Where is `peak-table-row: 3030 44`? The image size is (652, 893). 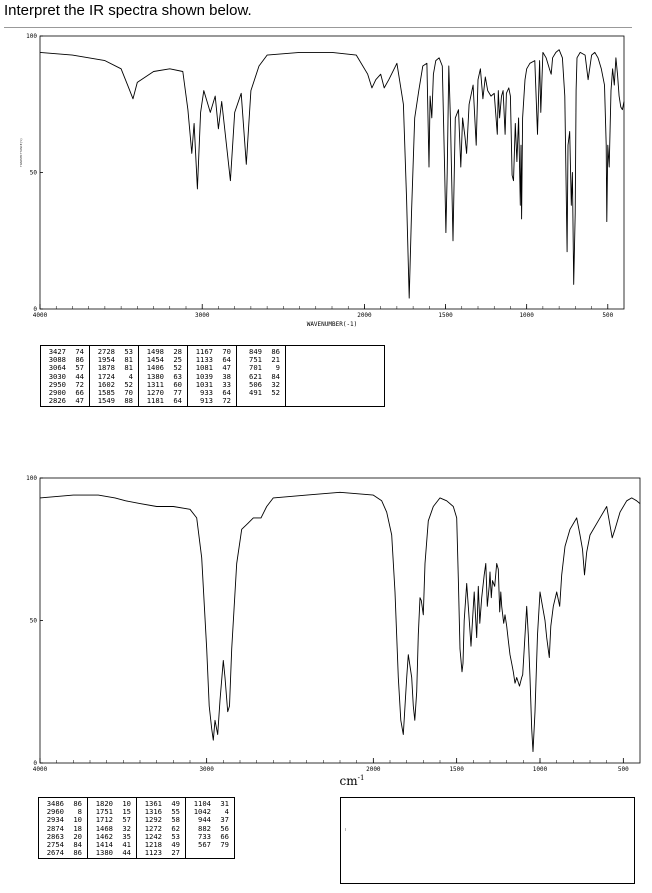 peak-table-row: 3030 44 is located at coordinates (65, 376).